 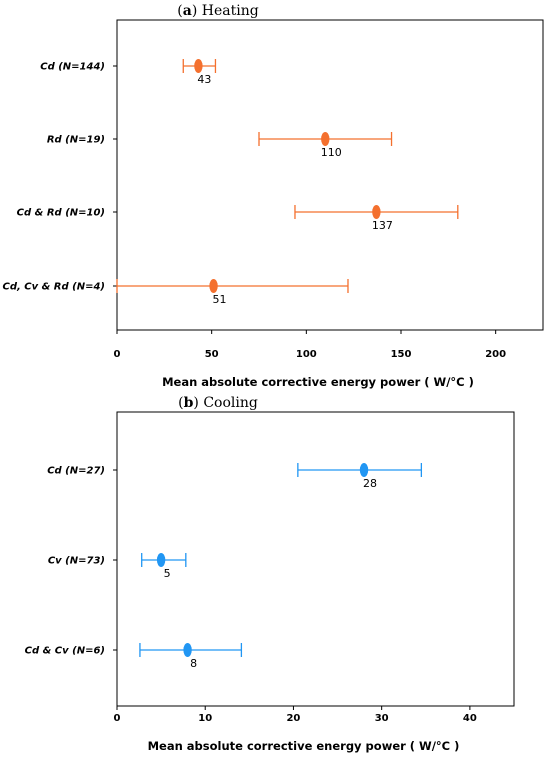 What do you see at coordinates (205, 718) in the screenshot?
I see `x-tick-label: 10` at bounding box center [205, 718].